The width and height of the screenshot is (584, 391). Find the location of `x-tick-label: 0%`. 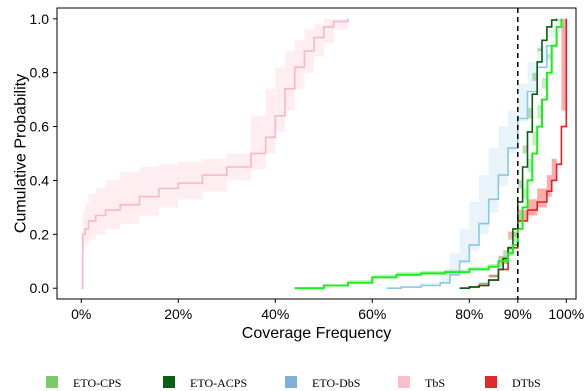

x-tick-label: 0% is located at coordinates (81, 314).